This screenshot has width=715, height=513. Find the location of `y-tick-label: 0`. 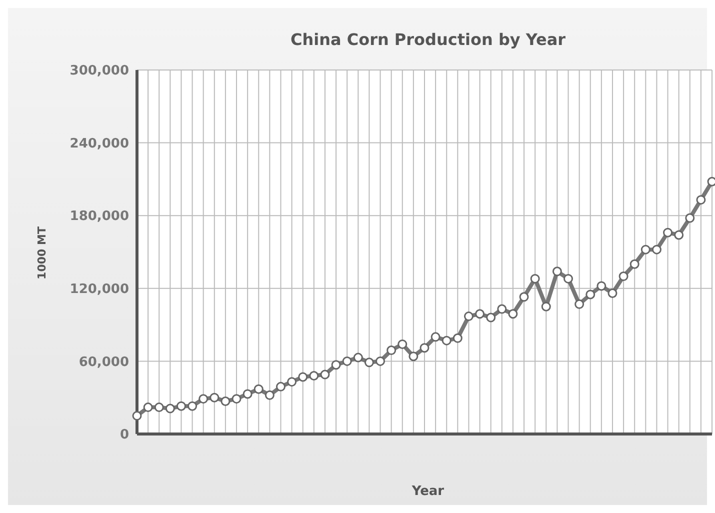

y-tick-label: 0 is located at coordinates (124, 435).